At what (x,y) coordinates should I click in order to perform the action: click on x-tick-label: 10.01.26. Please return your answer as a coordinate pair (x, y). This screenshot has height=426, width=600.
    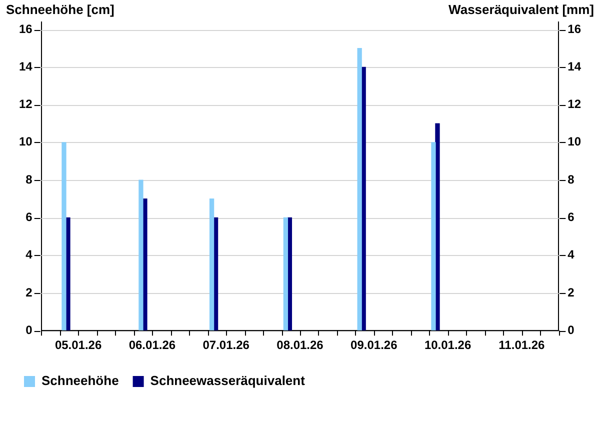
    Looking at the image, I should click on (448, 345).